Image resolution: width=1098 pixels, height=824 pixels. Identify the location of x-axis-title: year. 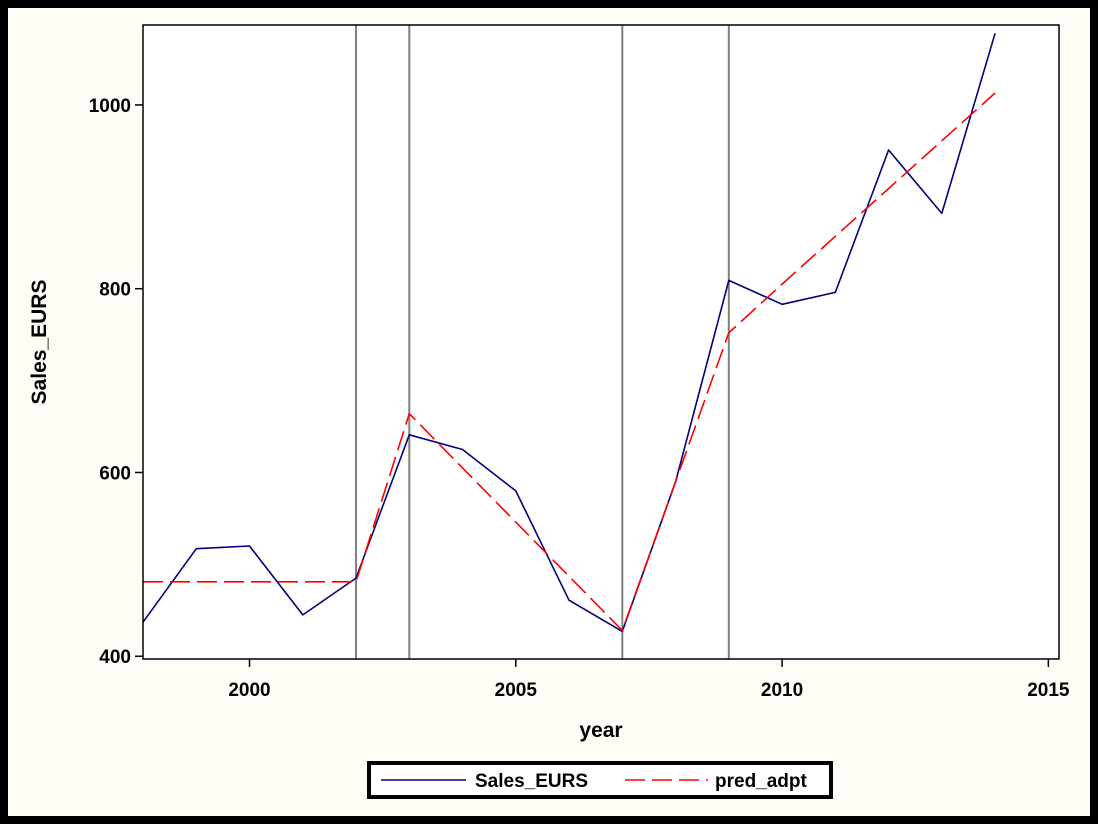
(600, 730).